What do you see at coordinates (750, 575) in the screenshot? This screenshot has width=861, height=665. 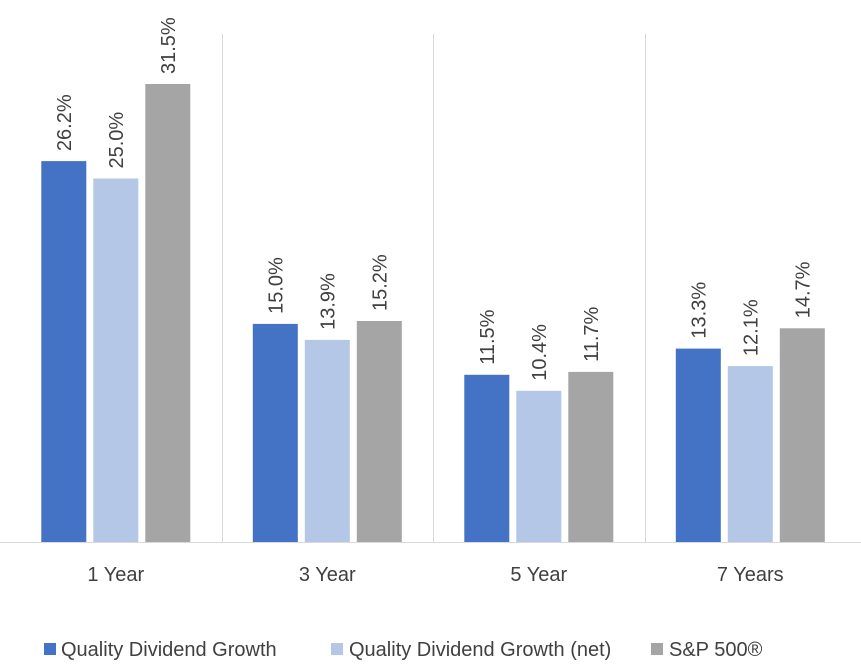 I see `x-tick-label: 7 Years` at bounding box center [750, 575].